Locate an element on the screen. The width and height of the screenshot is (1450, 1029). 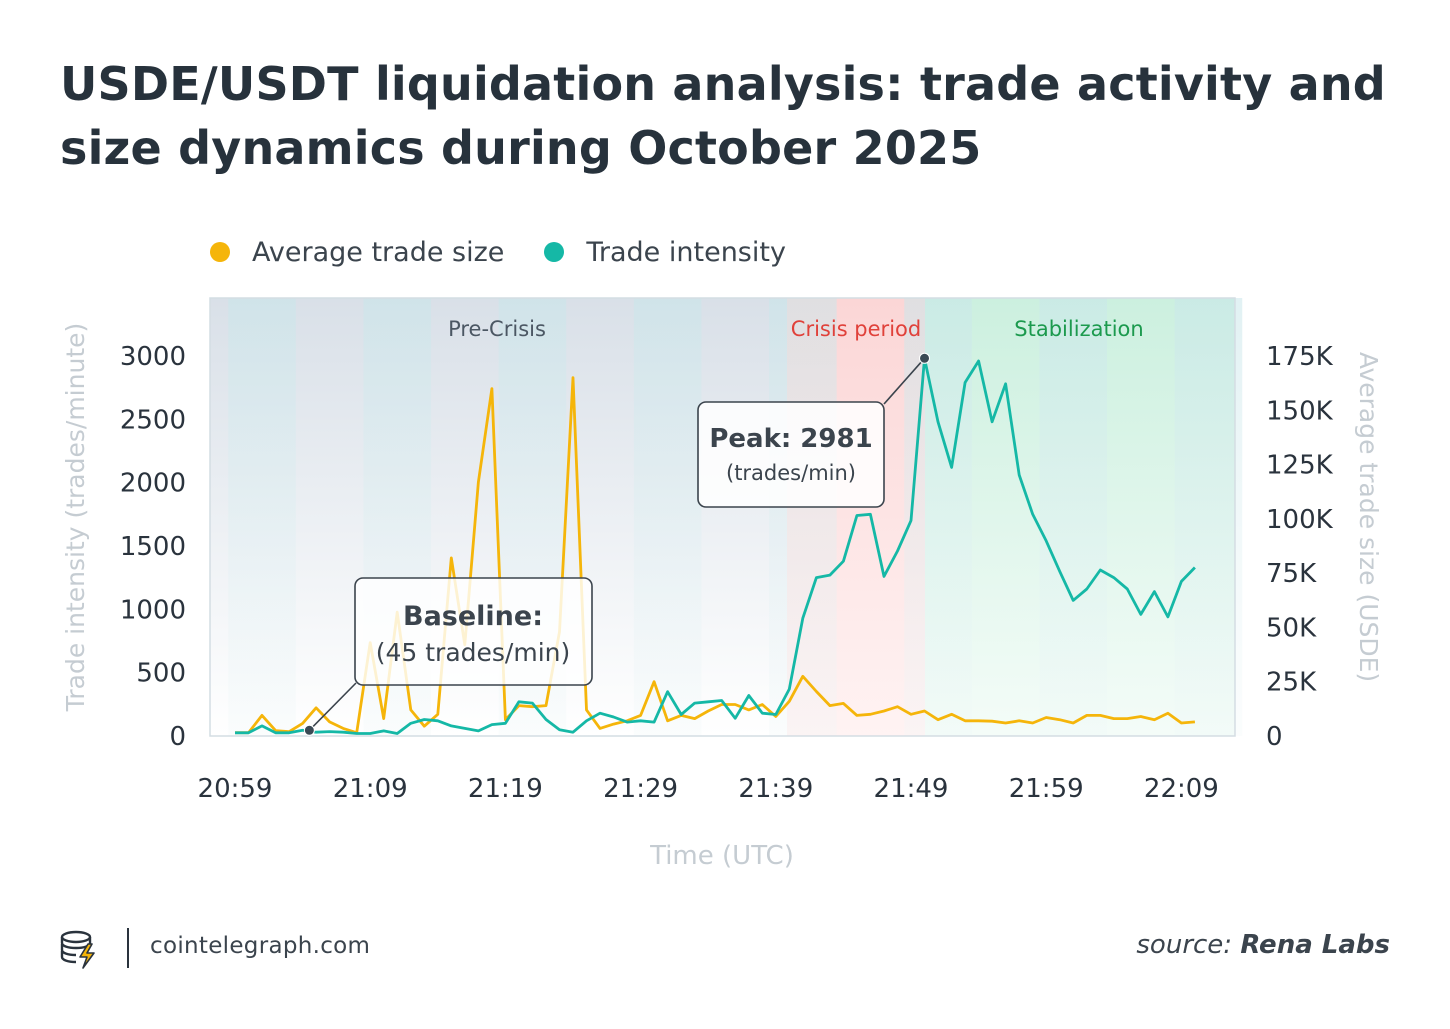
region-label-pre-crisis: Pre-Crisis is located at coordinates (497, 329).